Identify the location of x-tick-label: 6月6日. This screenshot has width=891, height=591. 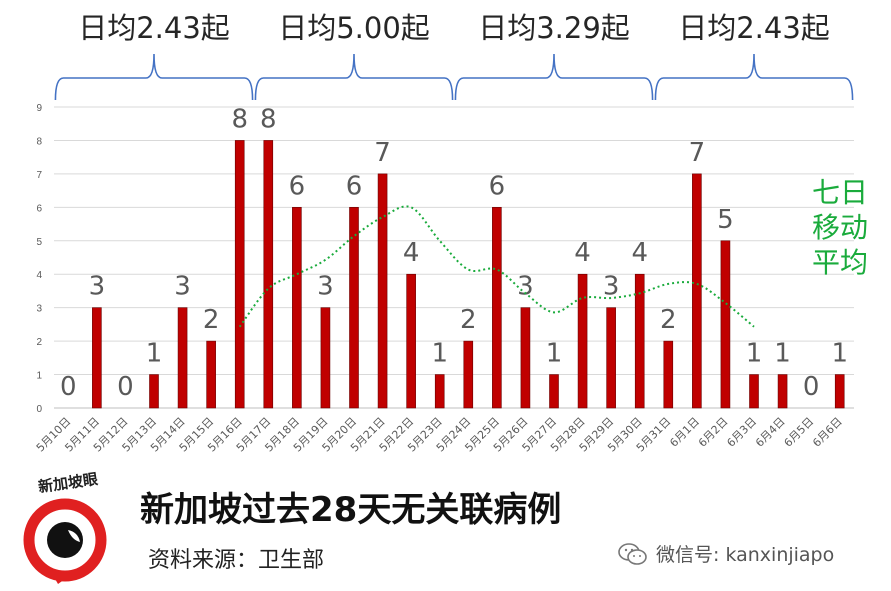
(827, 432).